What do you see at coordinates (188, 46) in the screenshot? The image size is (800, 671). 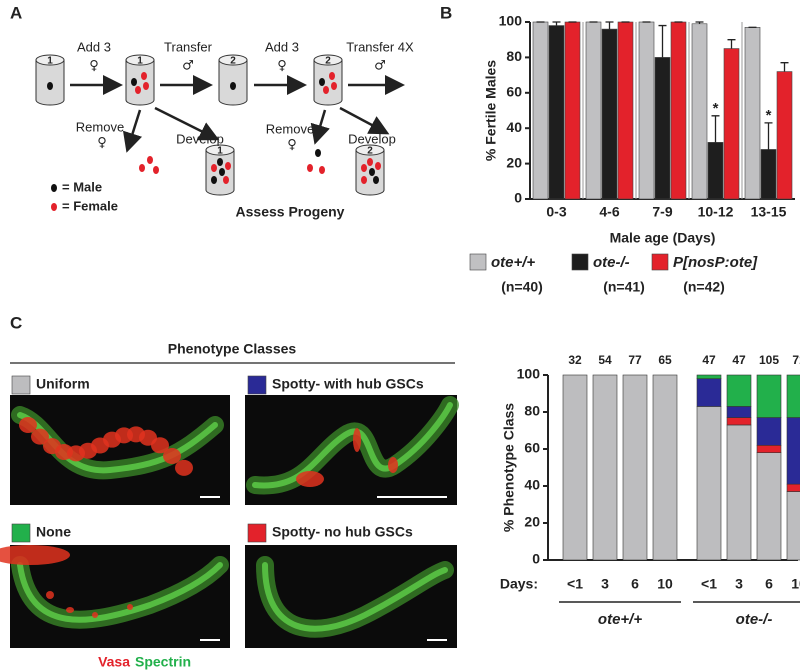 I see `step-label: Transfer` at bounding box center [188, 46].